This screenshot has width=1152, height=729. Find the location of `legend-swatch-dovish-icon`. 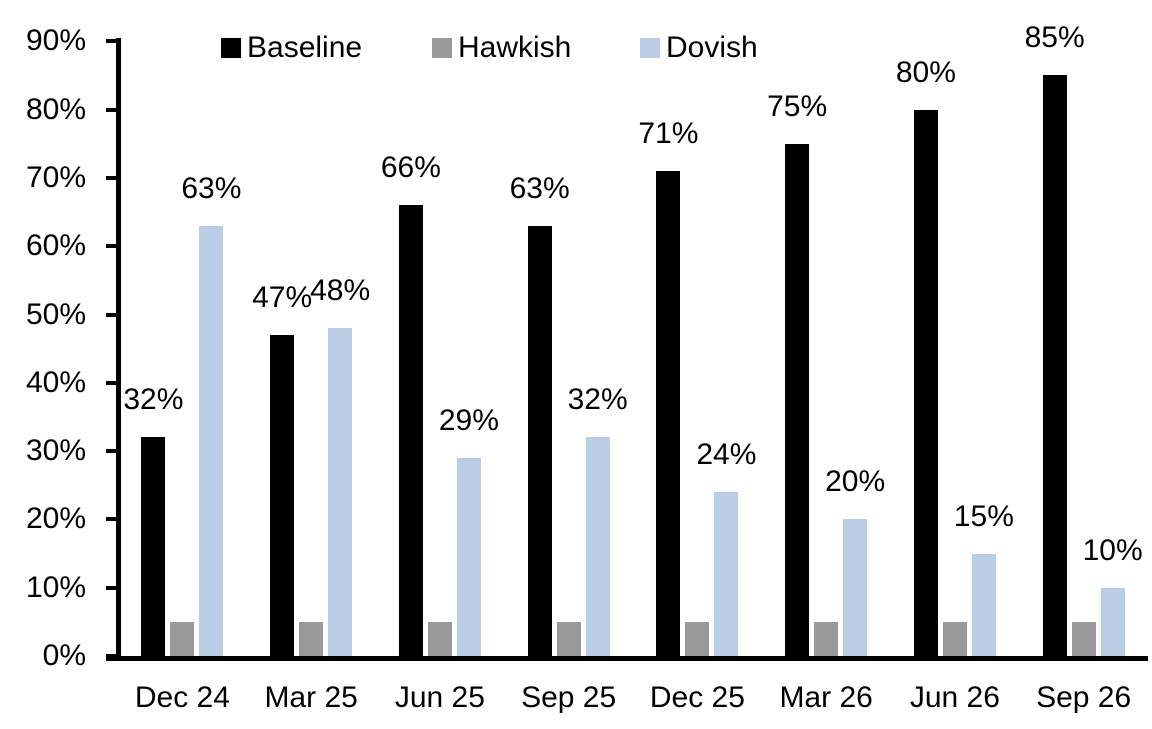

legend-swatch-dovish-icon is located at coordinates (650, 48).